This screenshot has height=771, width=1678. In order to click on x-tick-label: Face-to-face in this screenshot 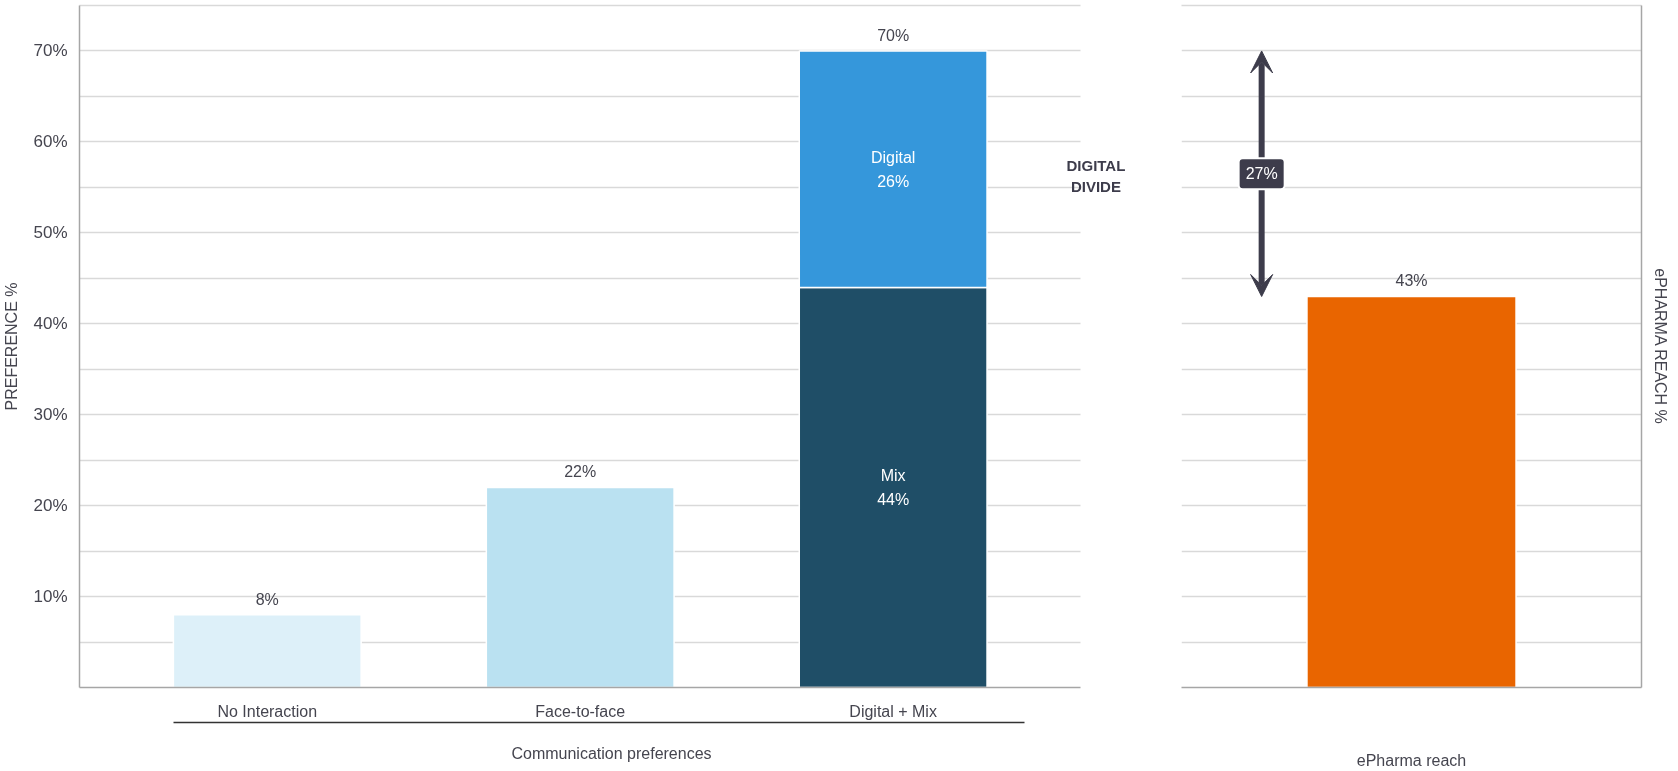, I will do `click(580, 711)`.